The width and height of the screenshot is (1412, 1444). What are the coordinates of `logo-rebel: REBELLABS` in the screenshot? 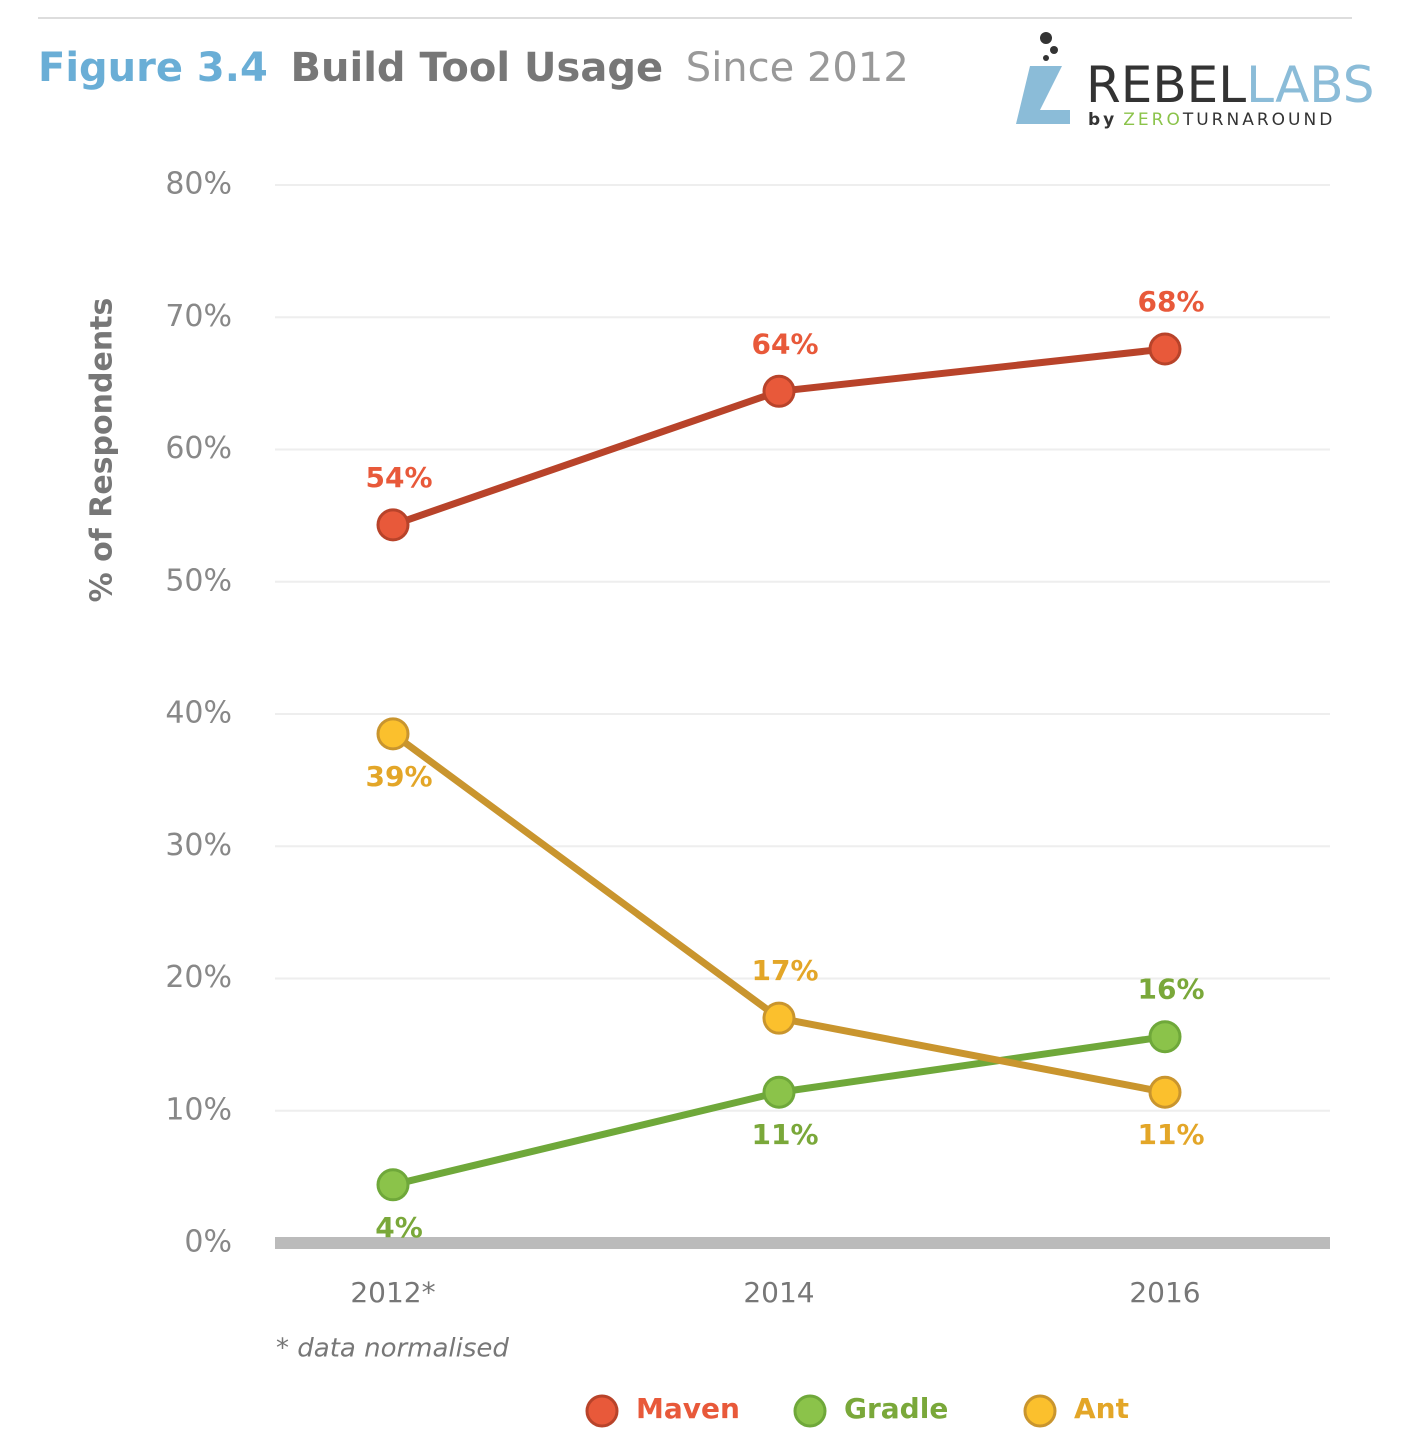 It's located at (1230, 85).